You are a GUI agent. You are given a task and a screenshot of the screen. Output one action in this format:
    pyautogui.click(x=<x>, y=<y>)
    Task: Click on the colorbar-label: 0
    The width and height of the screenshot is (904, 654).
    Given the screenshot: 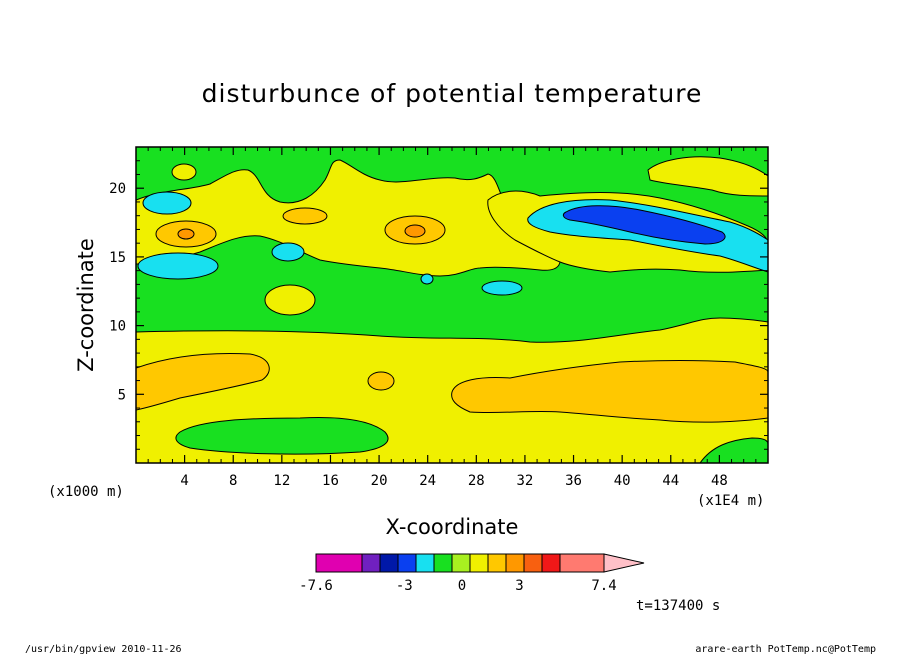 What is the action you would take?
    pyautogui.click(x=462, y=586)
    